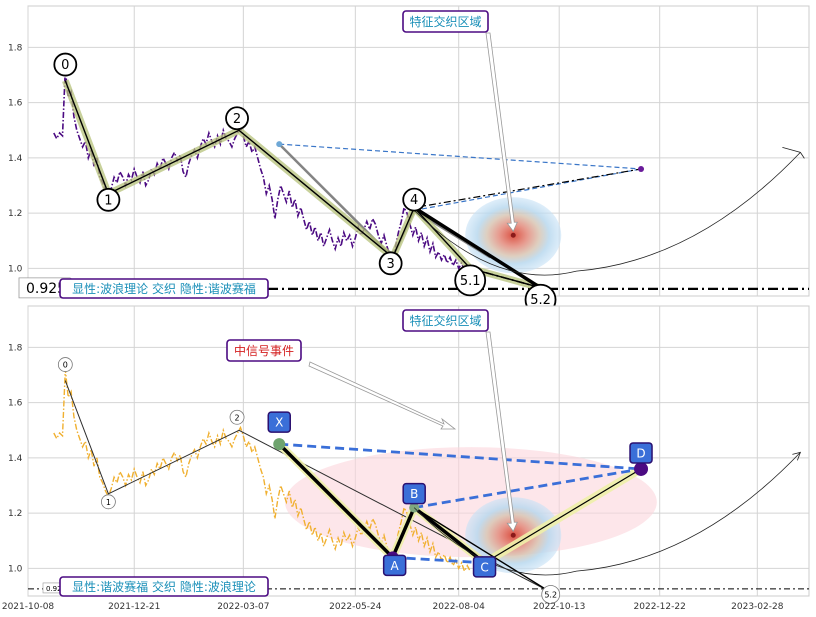 Image resolution: width=816 pixels, height=617 pixels. I want to click on signal-arrow, so click(382, 395).